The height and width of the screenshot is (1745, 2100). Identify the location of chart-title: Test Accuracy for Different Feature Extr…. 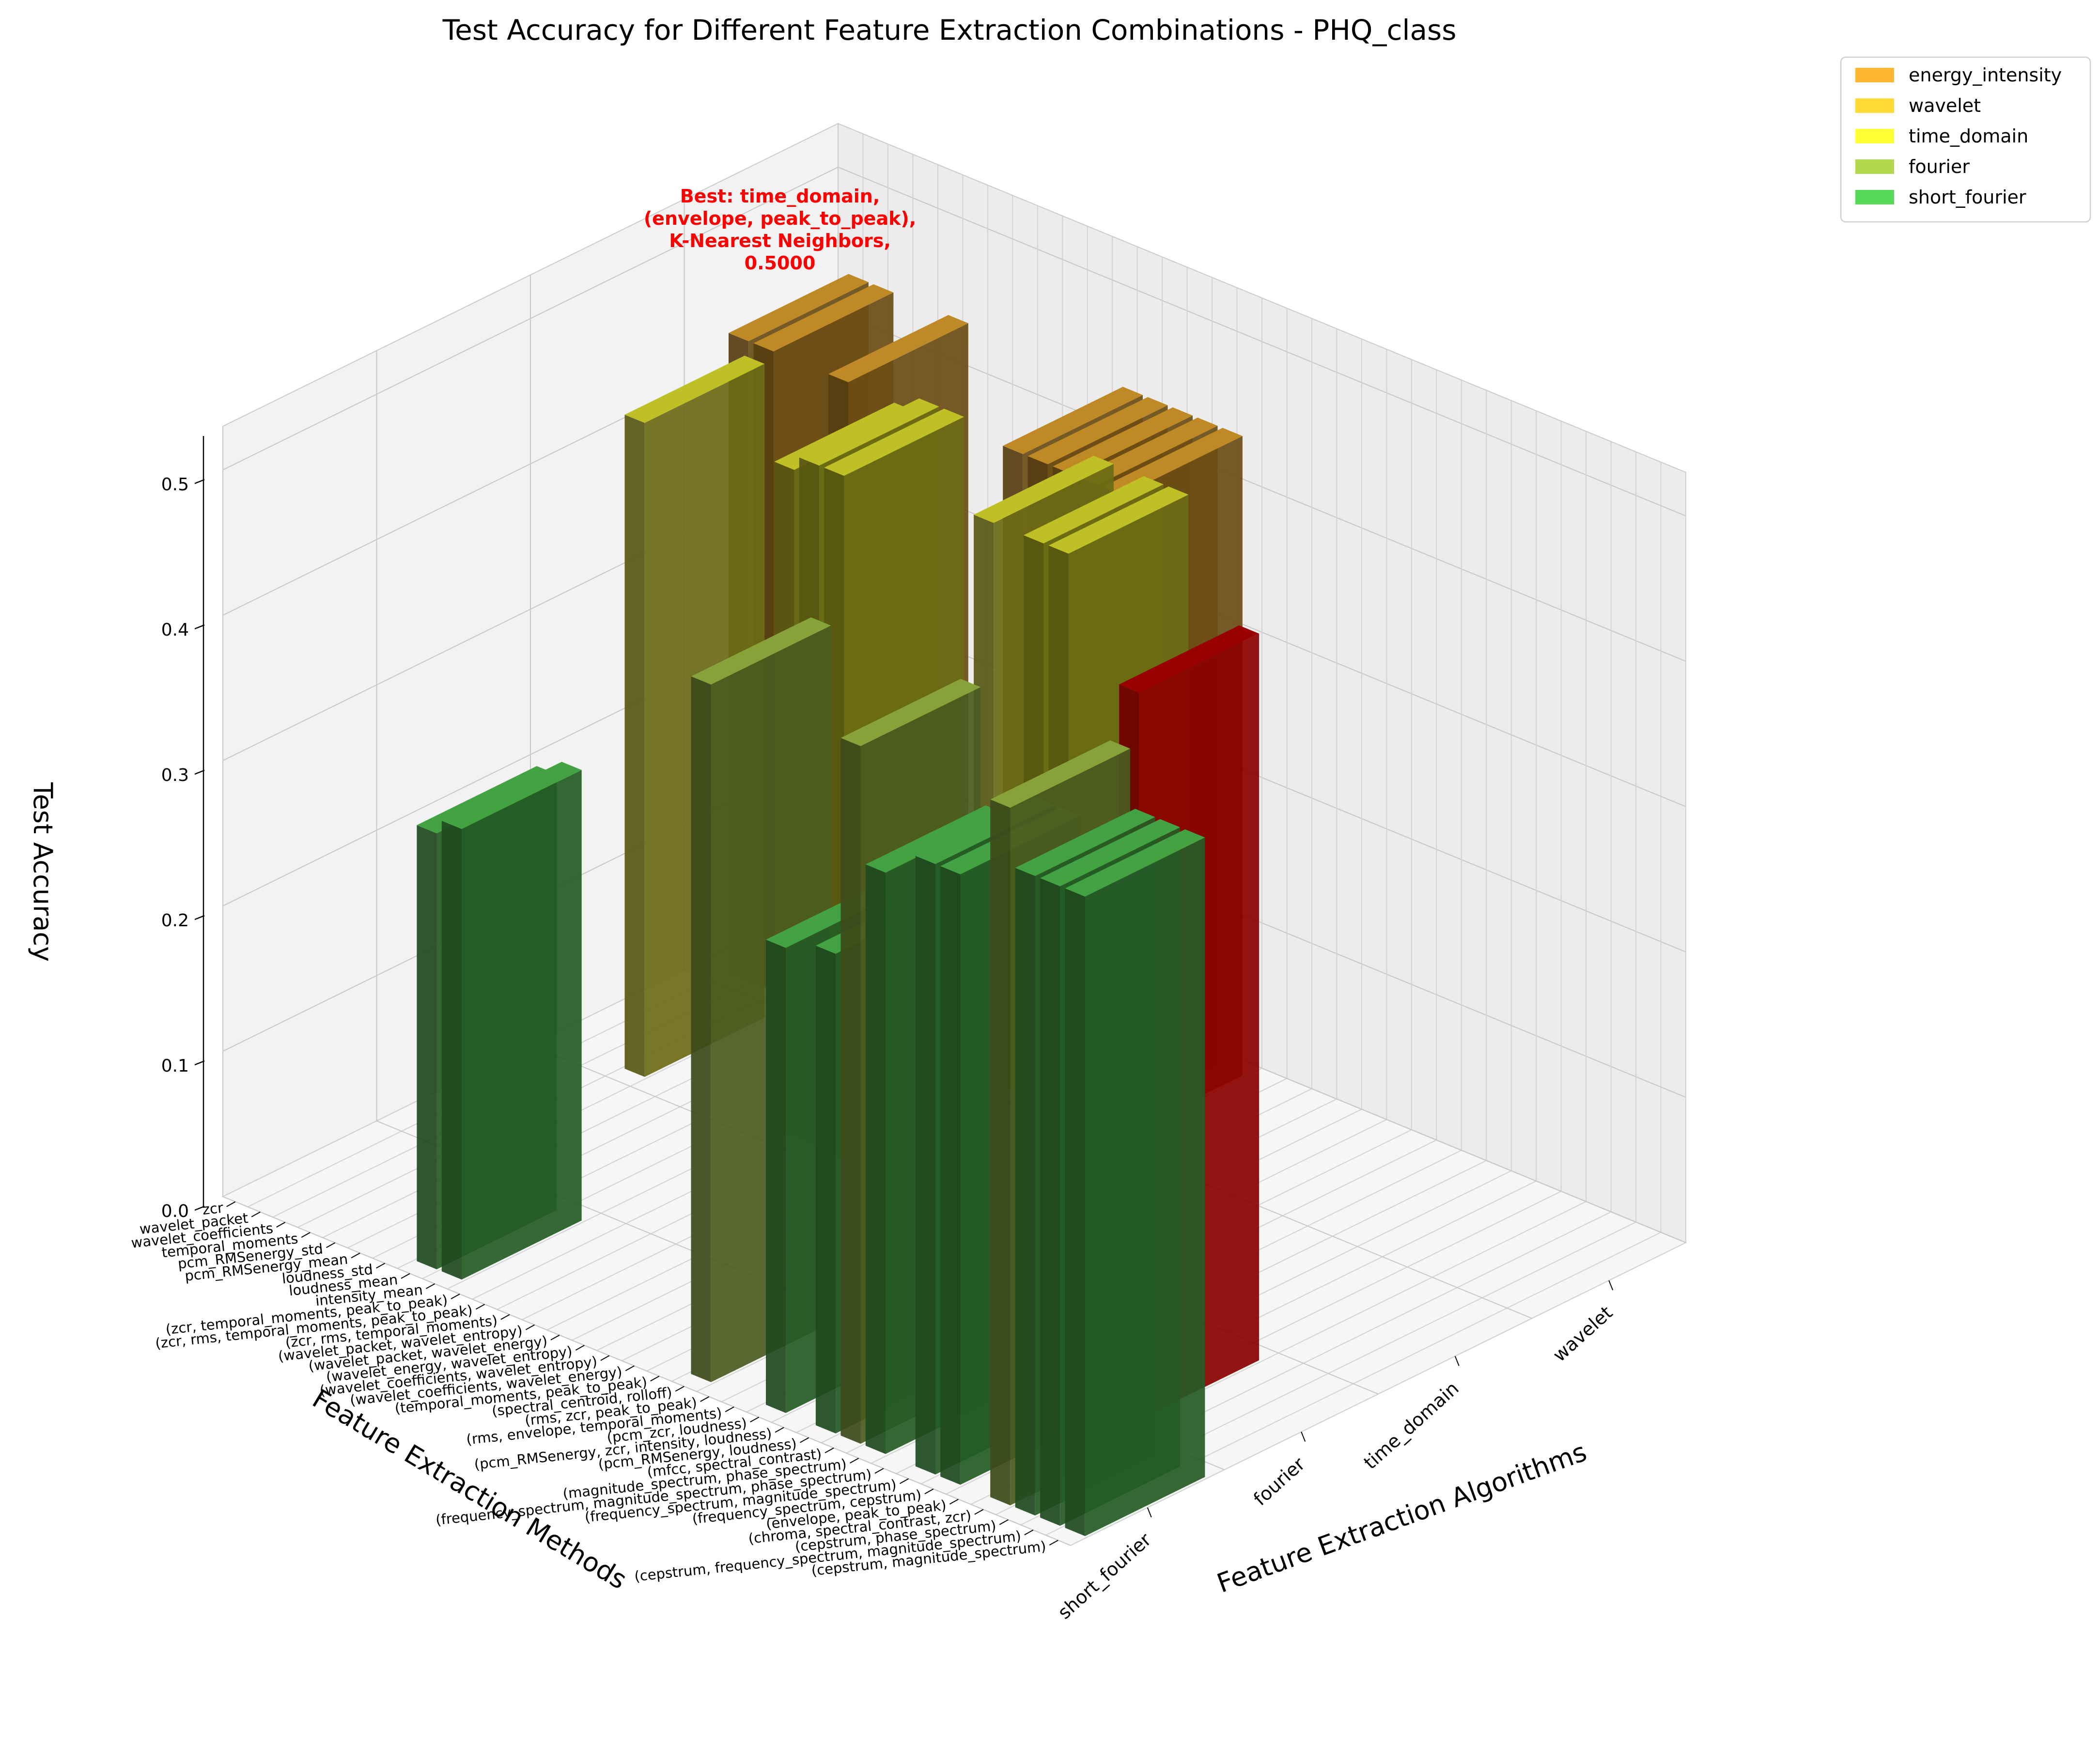
(949, 31).